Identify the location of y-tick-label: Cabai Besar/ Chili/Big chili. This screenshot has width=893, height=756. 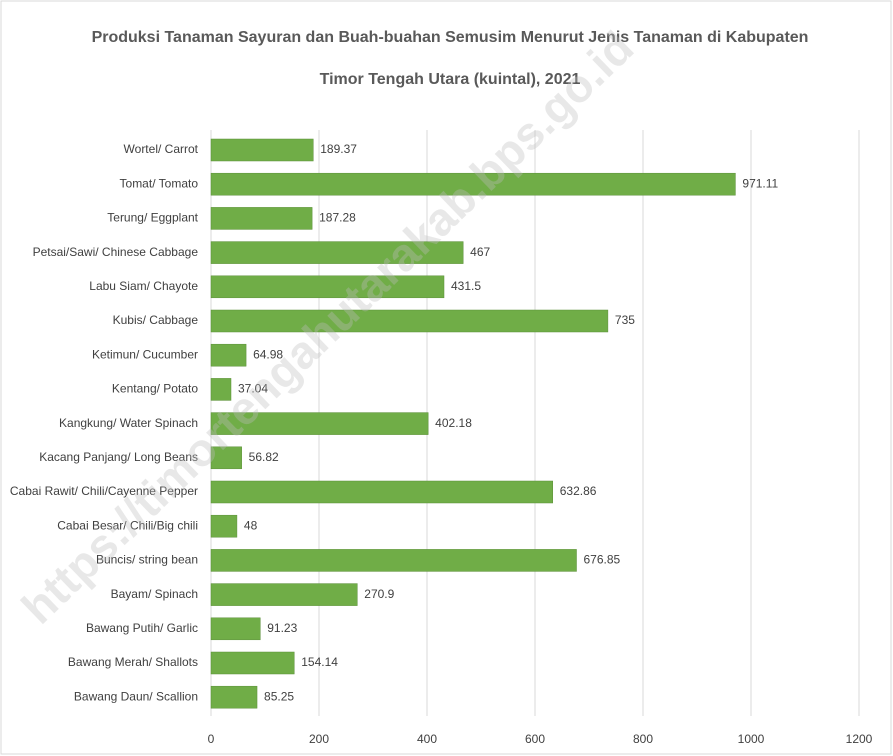
(127, 525).